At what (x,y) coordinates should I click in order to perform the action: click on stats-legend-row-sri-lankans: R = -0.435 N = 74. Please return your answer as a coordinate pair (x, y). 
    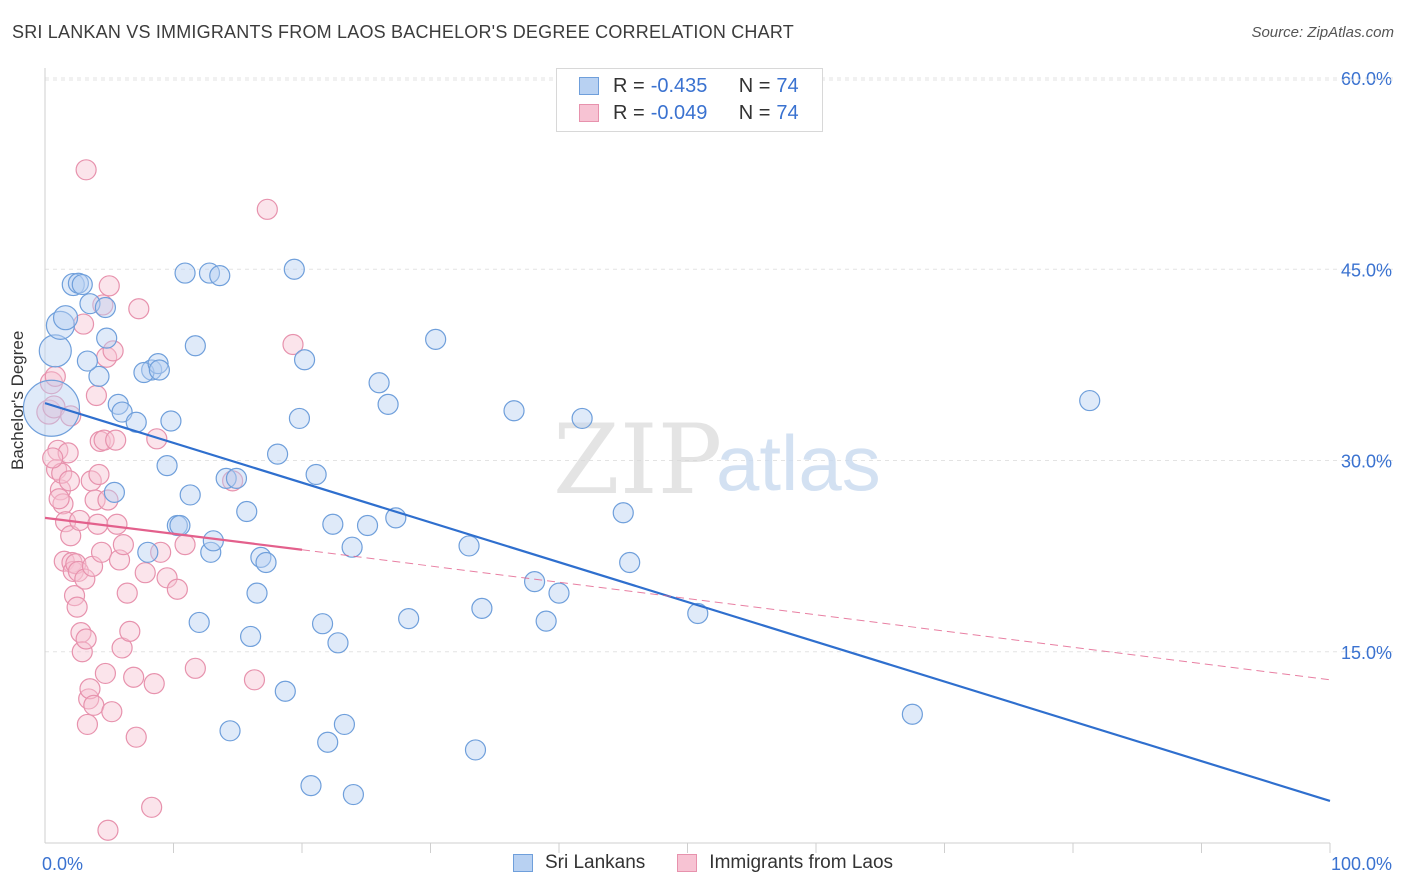
    Looking at the image, I should click on (689, 86).